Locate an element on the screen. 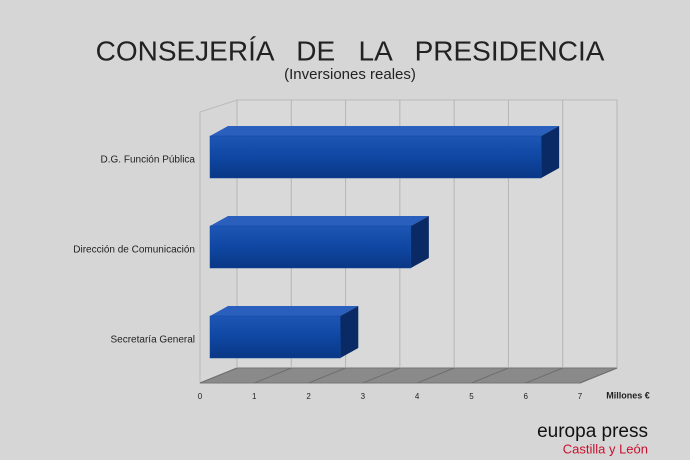 This screenshot has height=460, width=690. chart-title: CONSEJERÍA DE LA PRESIDENCIA is located at coordinates (350, 50).